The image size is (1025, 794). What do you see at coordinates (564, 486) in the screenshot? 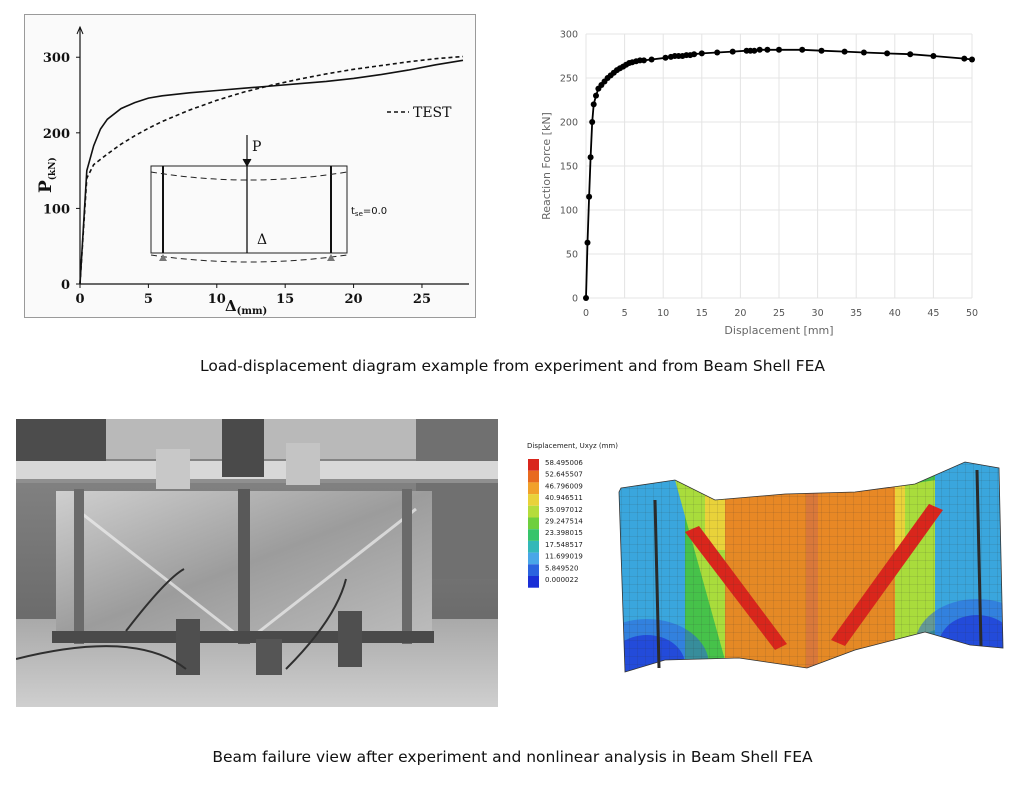
I see `legend-value: 46.796009` at bounding box center [564, 486].